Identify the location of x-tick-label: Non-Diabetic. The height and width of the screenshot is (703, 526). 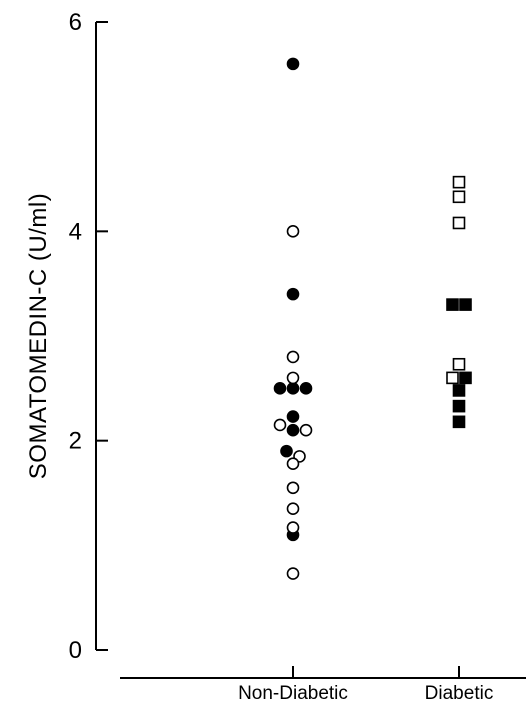
(293, 693).